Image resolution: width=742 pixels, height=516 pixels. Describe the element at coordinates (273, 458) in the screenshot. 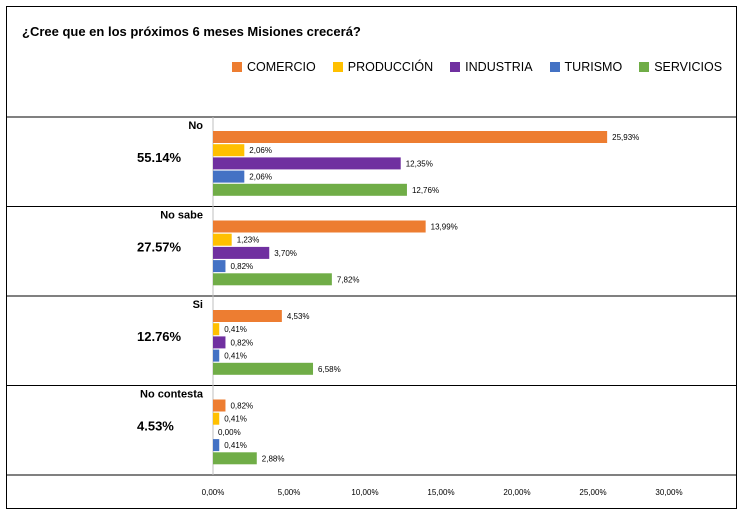

I see `bar-value-label: 2,88%` at that location.